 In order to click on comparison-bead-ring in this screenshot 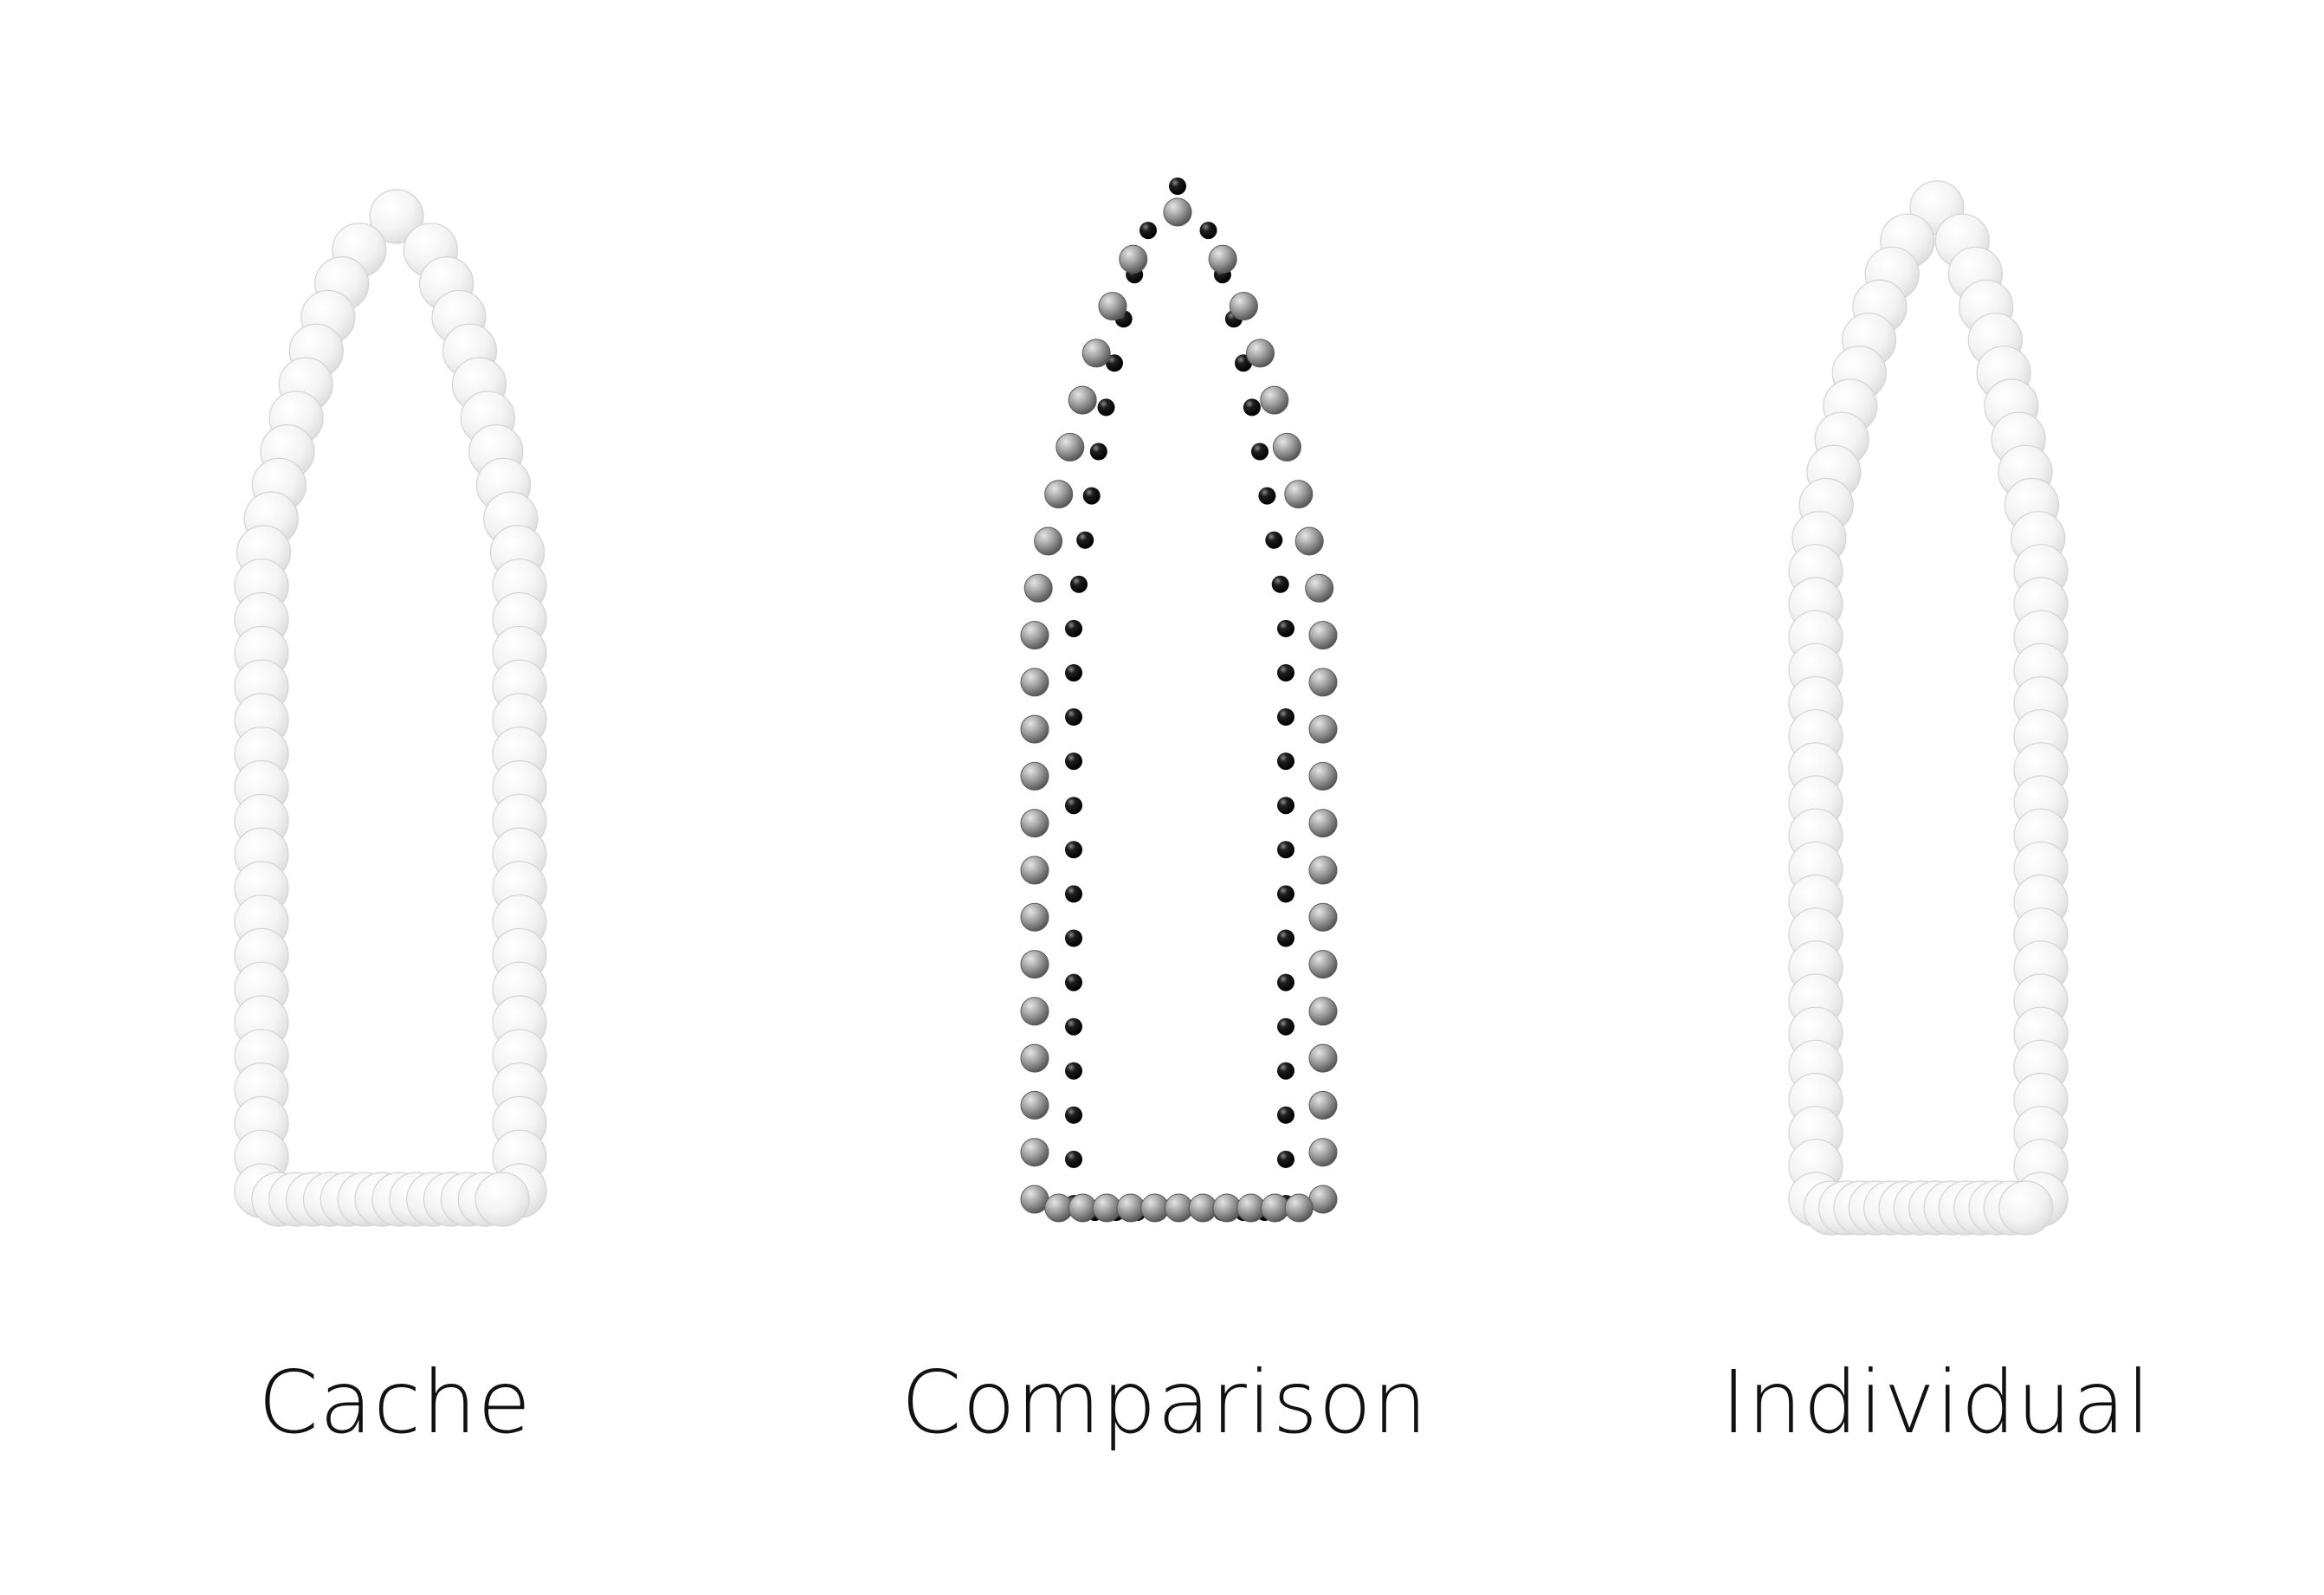, I will do `click(1179, 701)`.